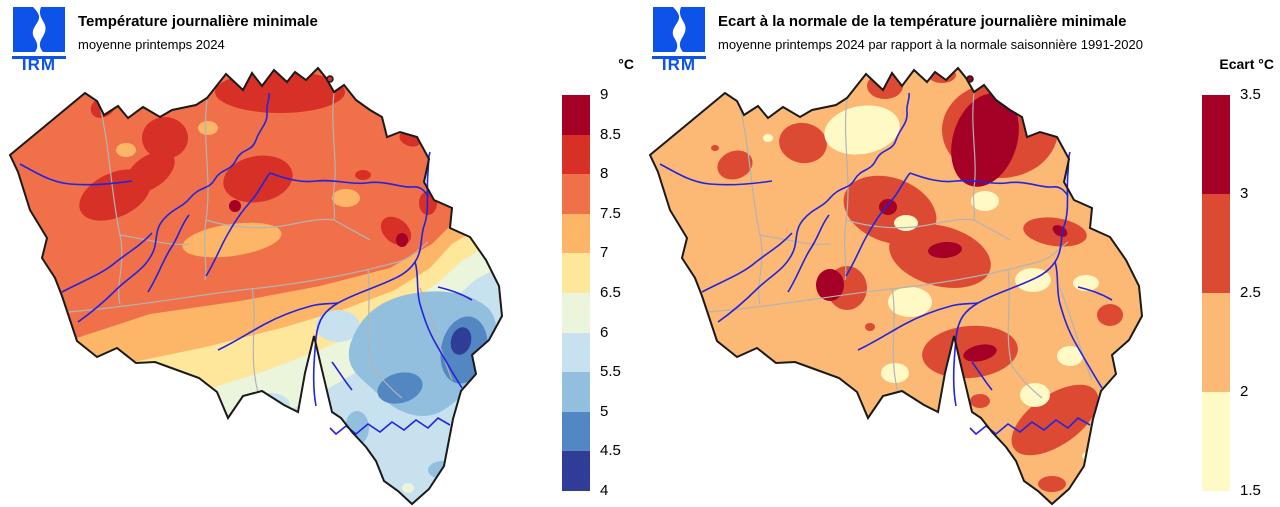 The width and height of the screenshot is (1280, 507). Describe the element at coordinates (1246, 64) in the screenshot. I see `legend-title-right: Ecart °C` at that location.